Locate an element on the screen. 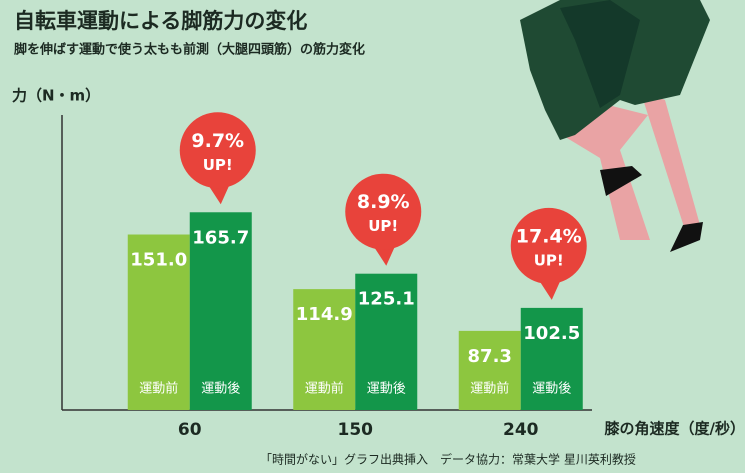 This screenshot has width=745, height=473. legs-illustration is located at coordinates (615, 126).